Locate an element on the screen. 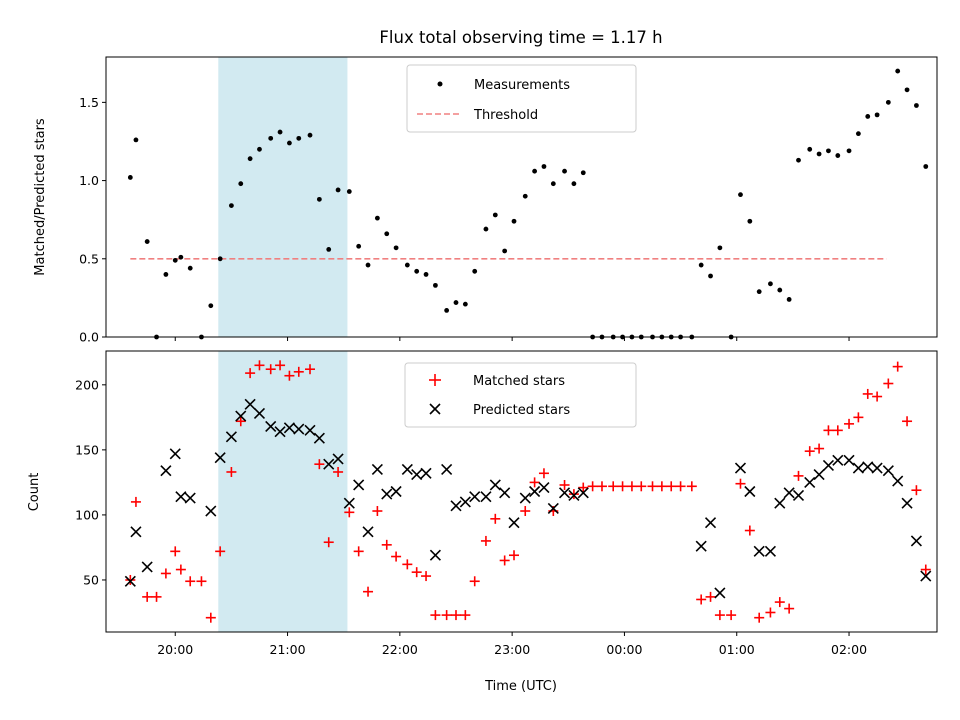 This screenshot has height=720, width=960. legend-label-predicted: Predicted stars is located at coordinates (521, 410).